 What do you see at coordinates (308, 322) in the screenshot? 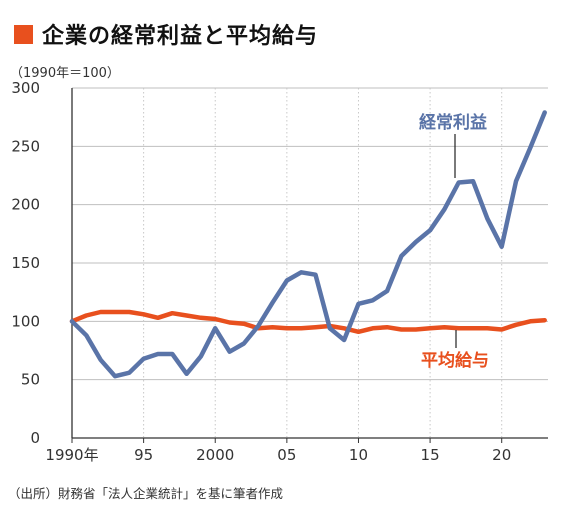
I see `salary-line` at bounding box center [308, 322].